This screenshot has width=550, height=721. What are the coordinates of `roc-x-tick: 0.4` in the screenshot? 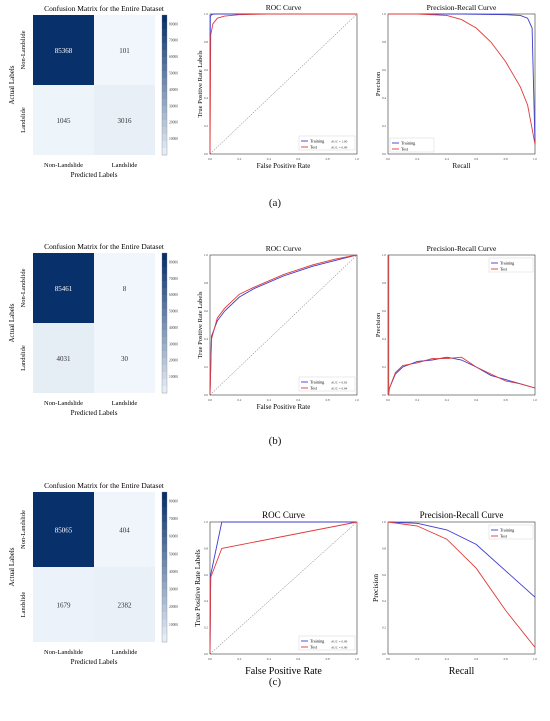 It's located at (269, 400).